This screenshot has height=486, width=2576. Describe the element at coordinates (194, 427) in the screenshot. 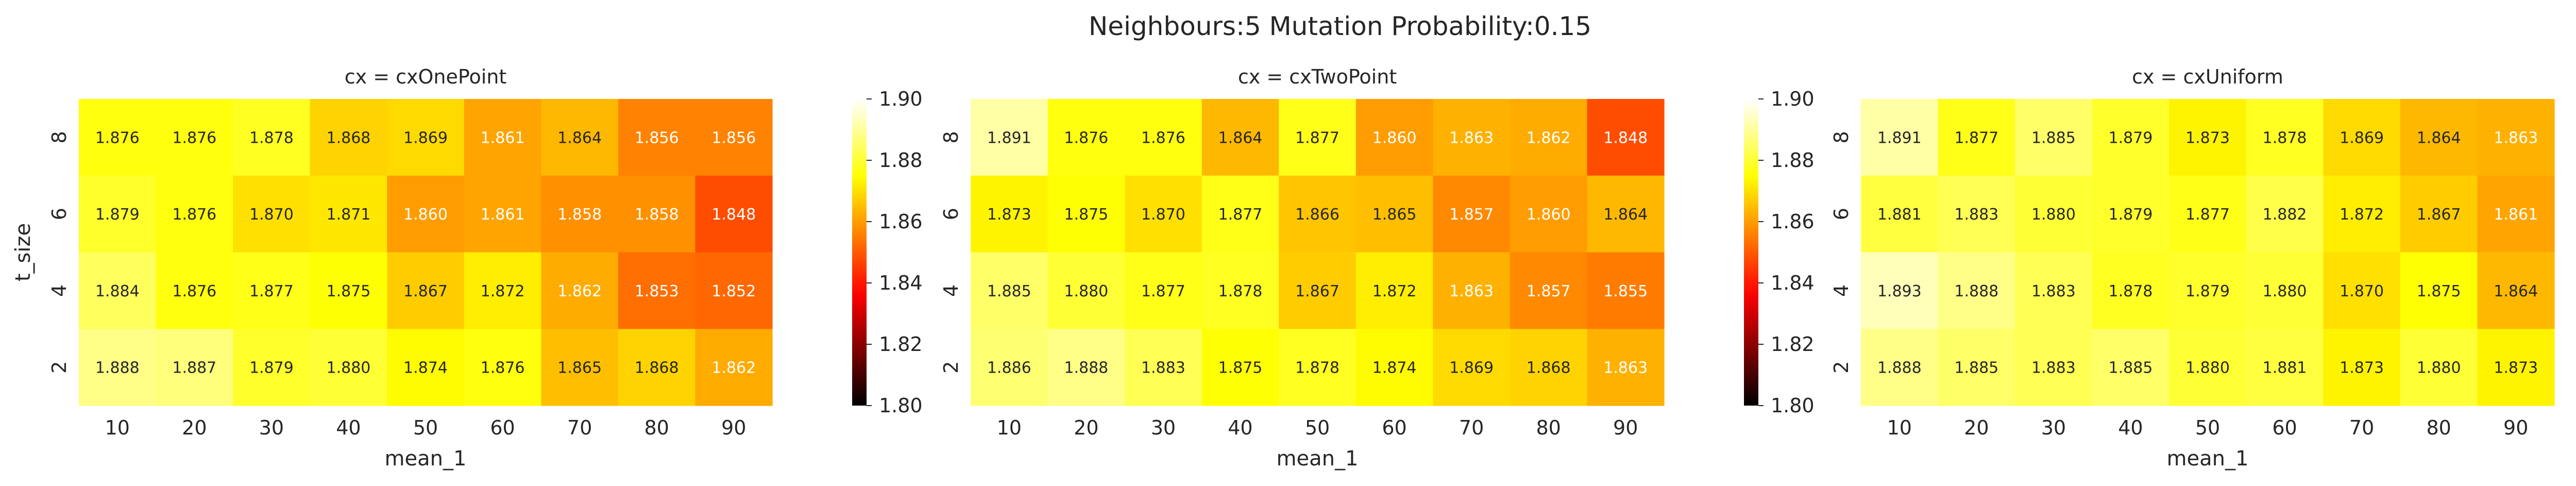

I see `x-tick-label: 20` at that location.